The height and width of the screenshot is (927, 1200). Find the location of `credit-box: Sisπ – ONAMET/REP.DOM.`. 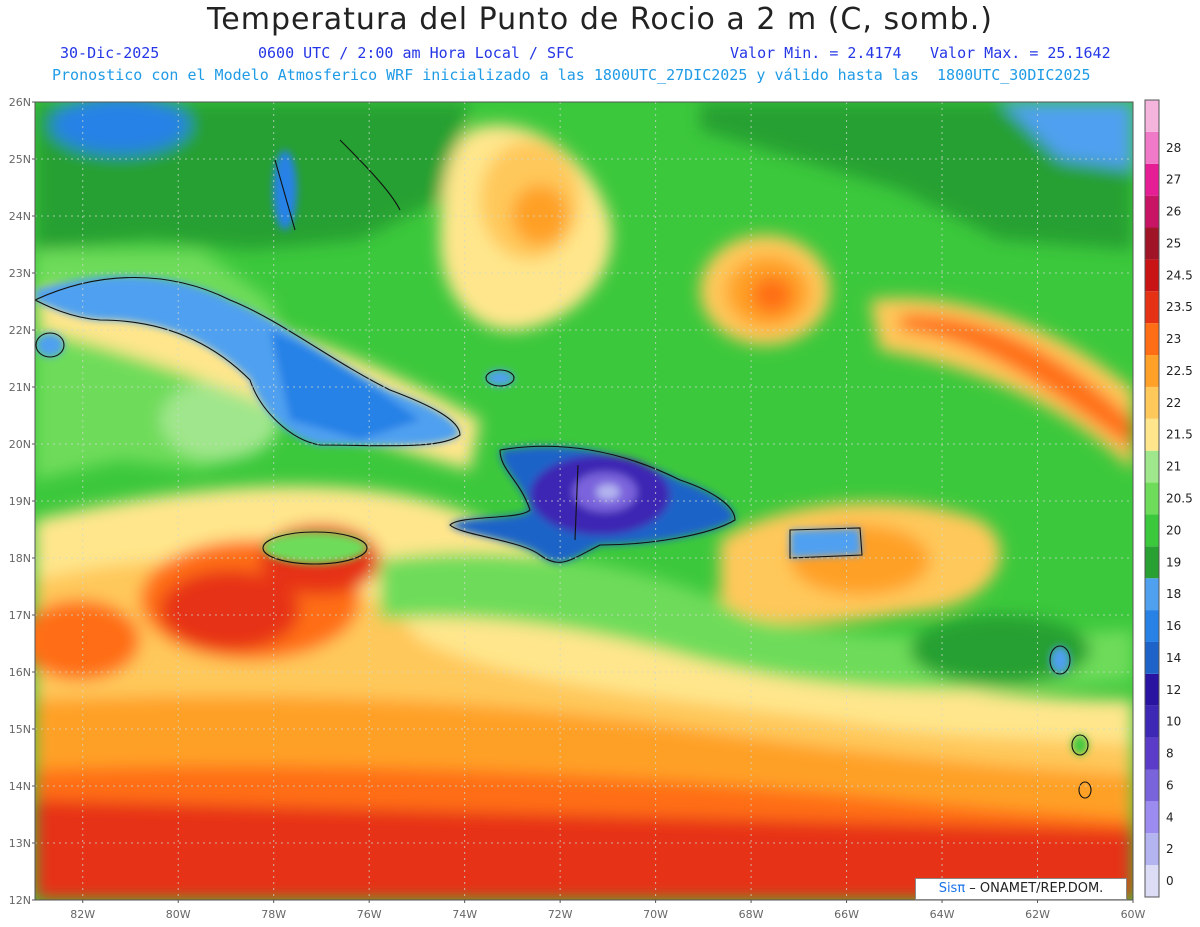

credit-box: Sisπ – ONAMET/REP.DOM. is located at coordinates (1021, 889).